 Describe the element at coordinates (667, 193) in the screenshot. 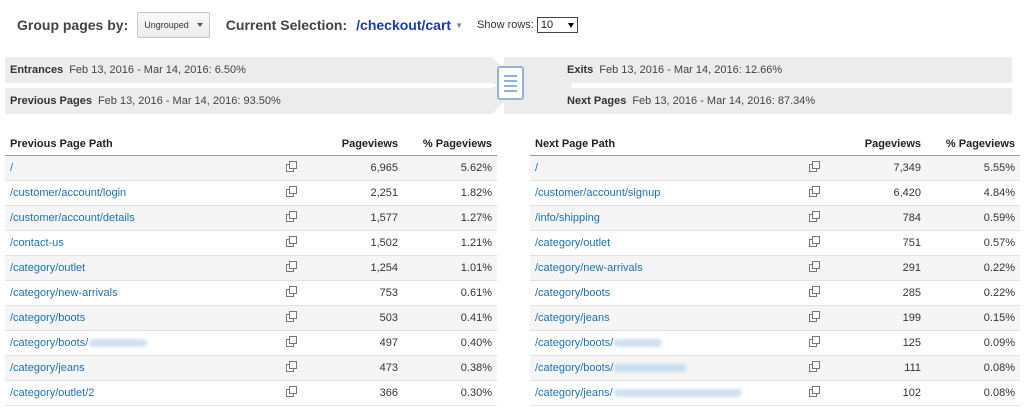

I see `path-cell: /customer/account/signup` at that location.